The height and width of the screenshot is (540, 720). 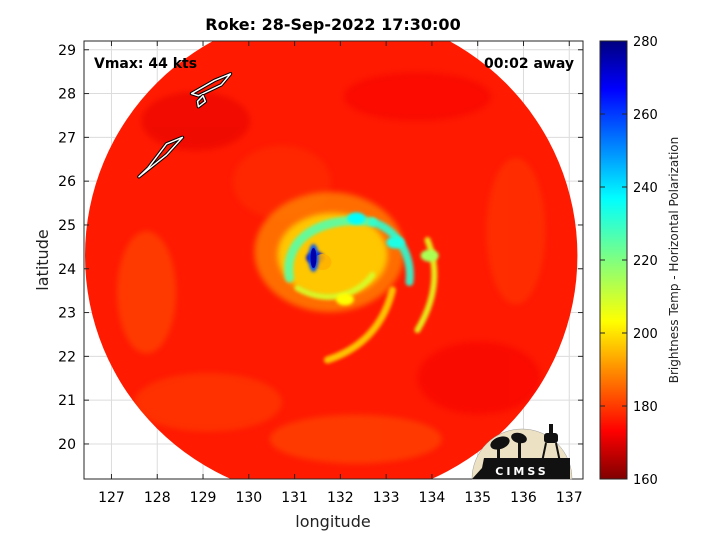 I want to click on x-tick-label: 132, so click(x=340, y=498).